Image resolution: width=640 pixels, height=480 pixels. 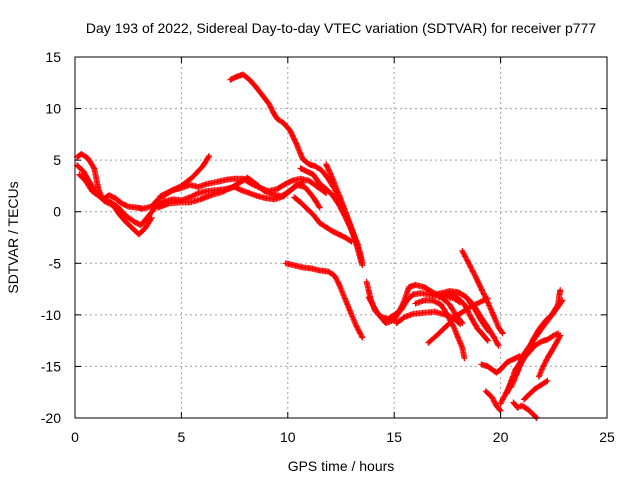 I want to click on x-tick-label: 0, so click(x=75, y=437).